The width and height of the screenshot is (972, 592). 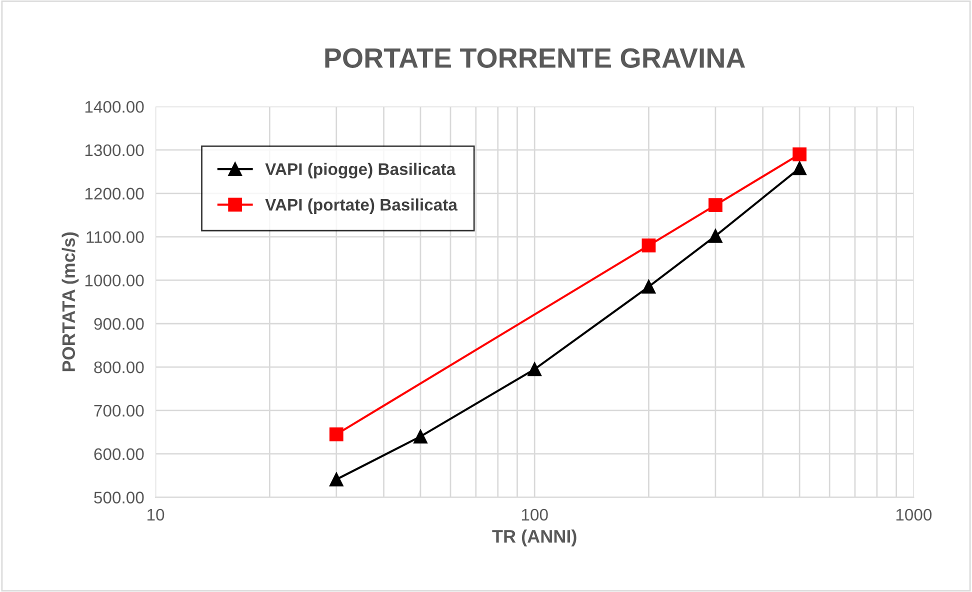 I want to click on x-tick-label: 100, so click(x=535, y=514).